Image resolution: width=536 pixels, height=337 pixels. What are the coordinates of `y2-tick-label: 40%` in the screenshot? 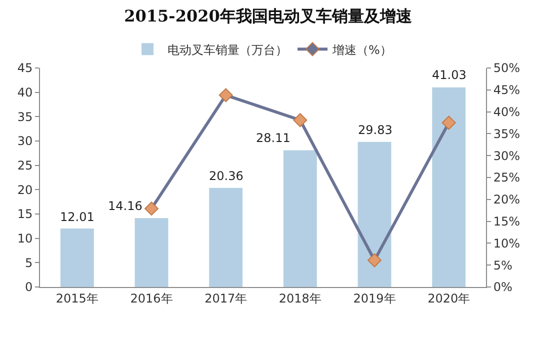 It's located at (506, 112).